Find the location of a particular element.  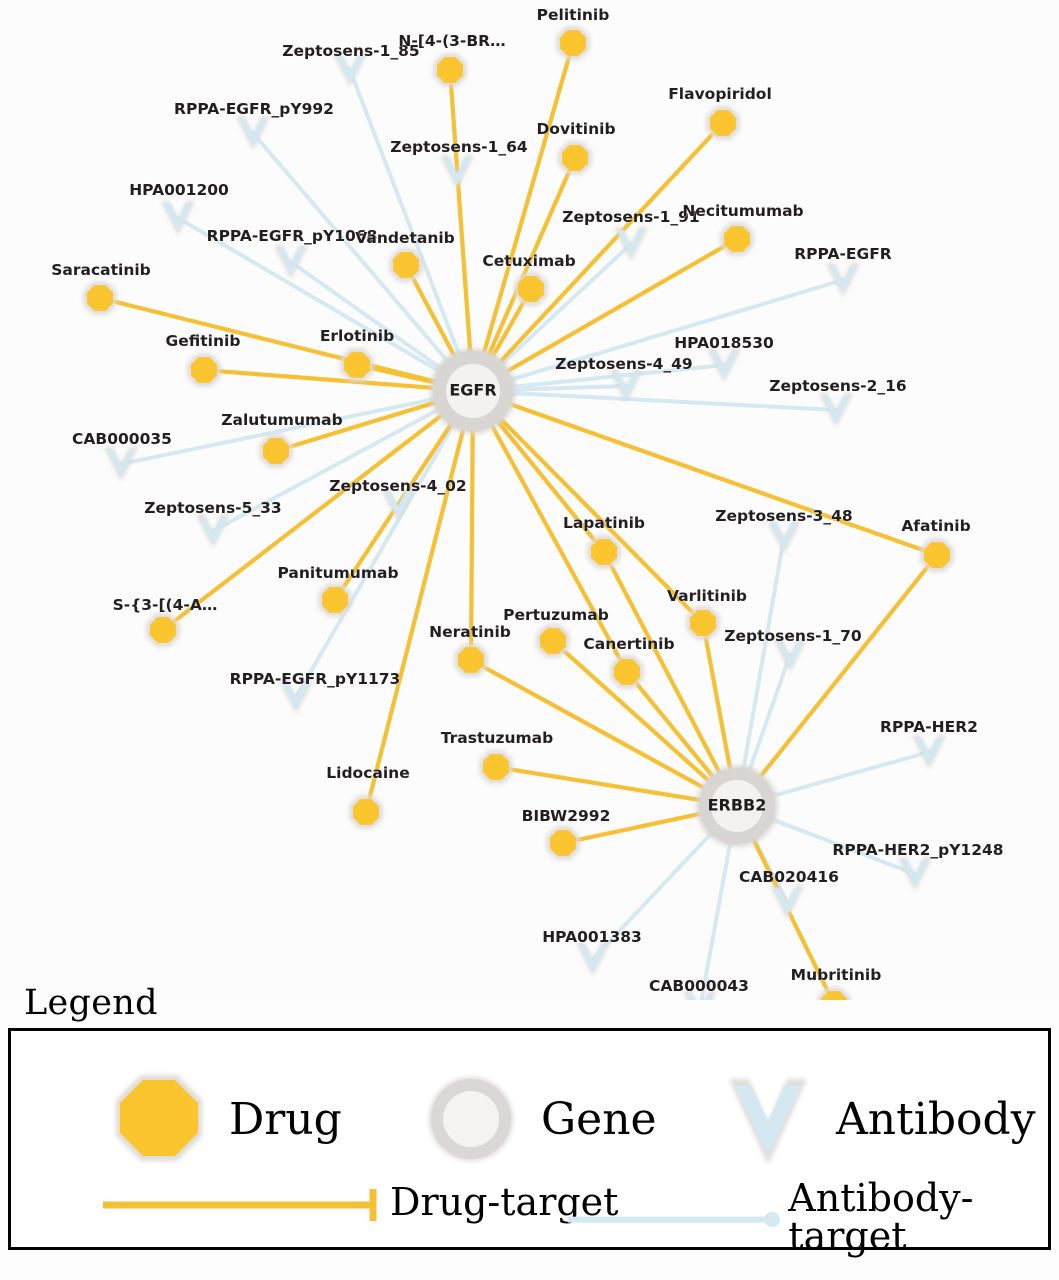

node-label: RPPA-EGFR_pY992 is located at coordinates (254, 109).